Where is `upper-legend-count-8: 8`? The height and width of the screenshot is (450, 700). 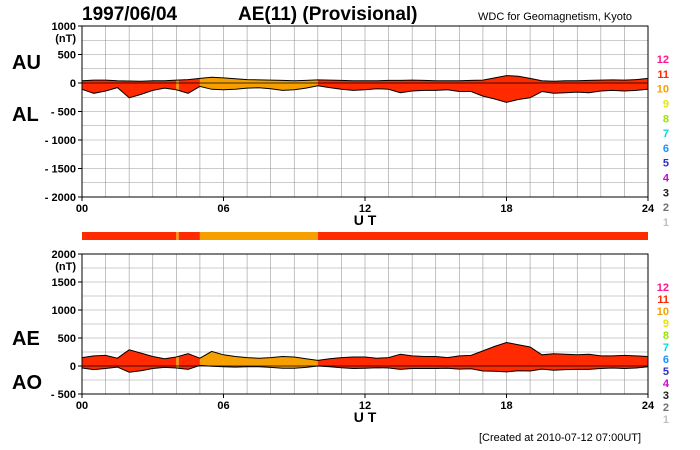 upper-legend-count-8: 8 is located at coordinates (666, 119).